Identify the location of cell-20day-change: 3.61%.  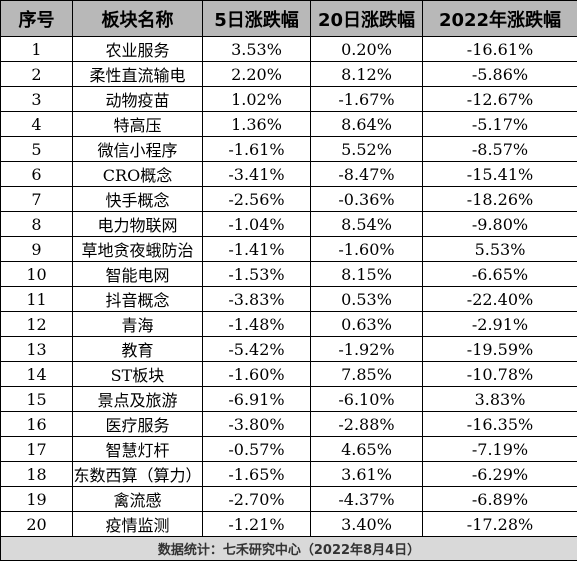
(366, 474).